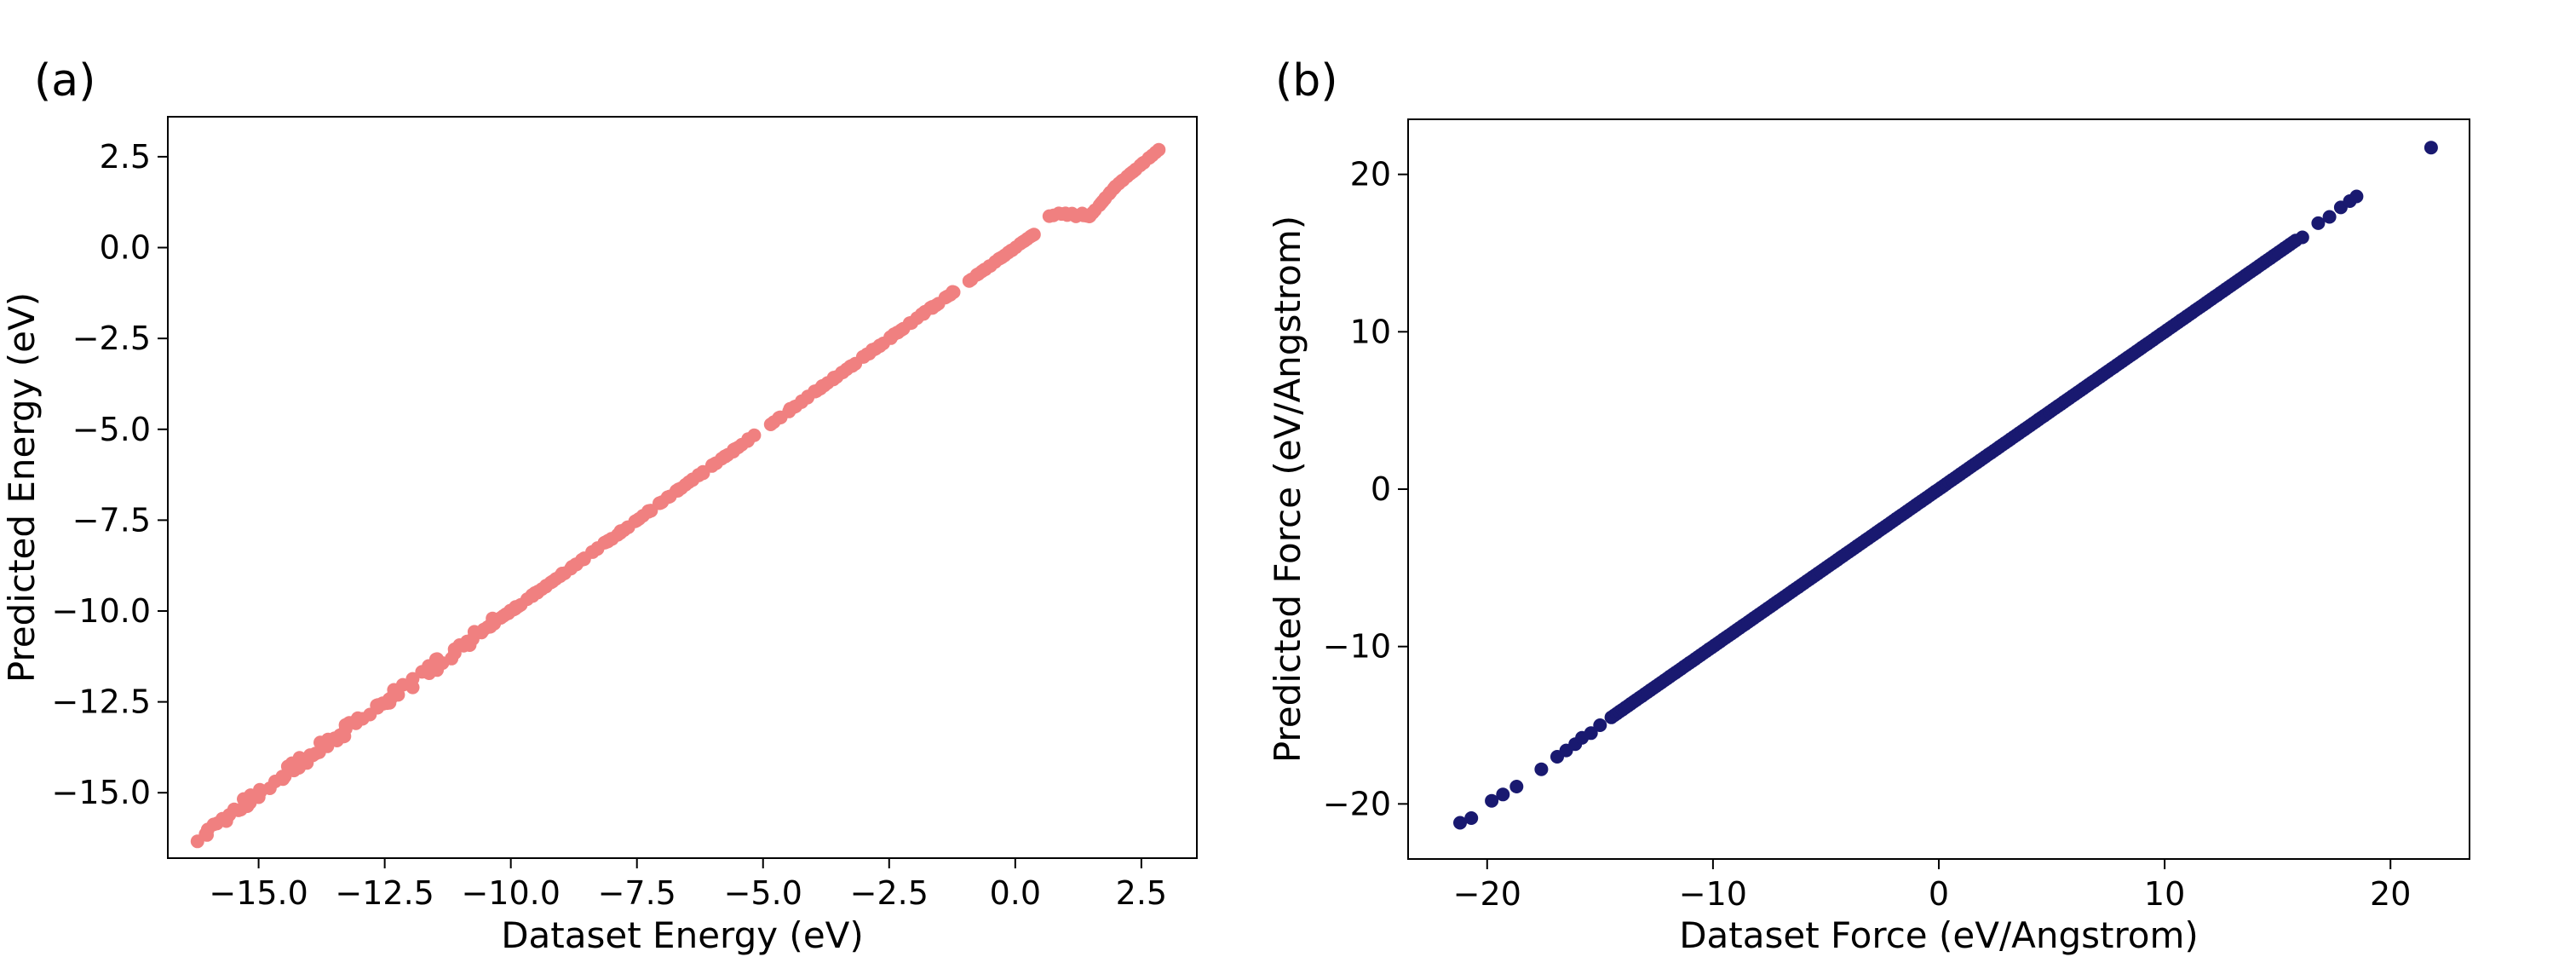 This screenshot has width=2576, height=957. I want to click on y-tick-label: −5.0, so click(111, 430).